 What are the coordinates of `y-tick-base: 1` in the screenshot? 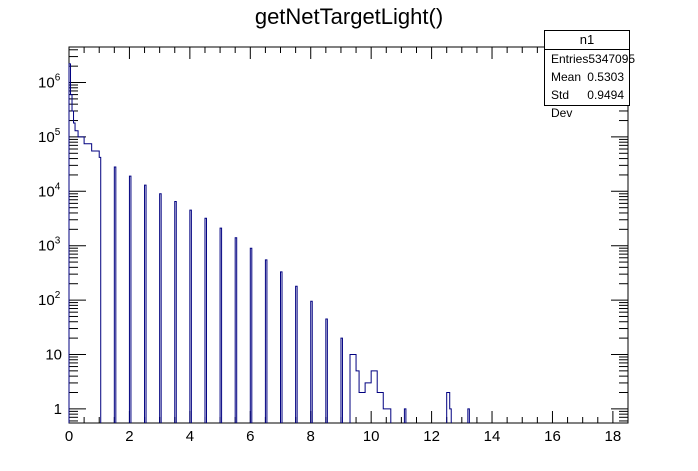 It's located at (58, 409).